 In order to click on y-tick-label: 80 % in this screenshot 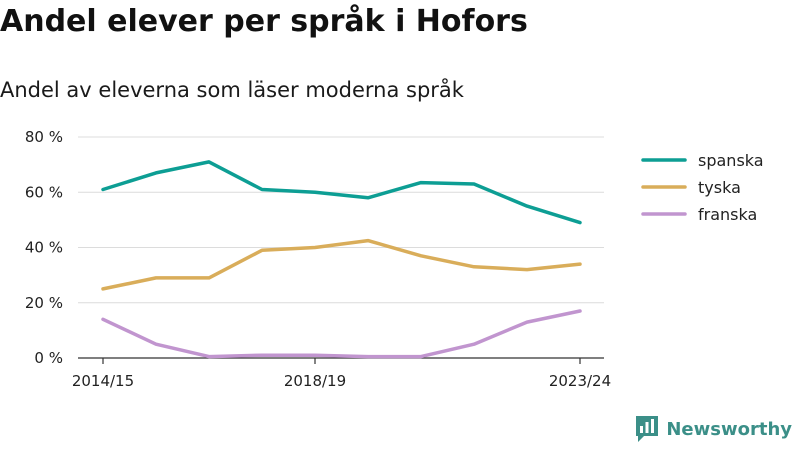, I will do `click(44, 137)`.